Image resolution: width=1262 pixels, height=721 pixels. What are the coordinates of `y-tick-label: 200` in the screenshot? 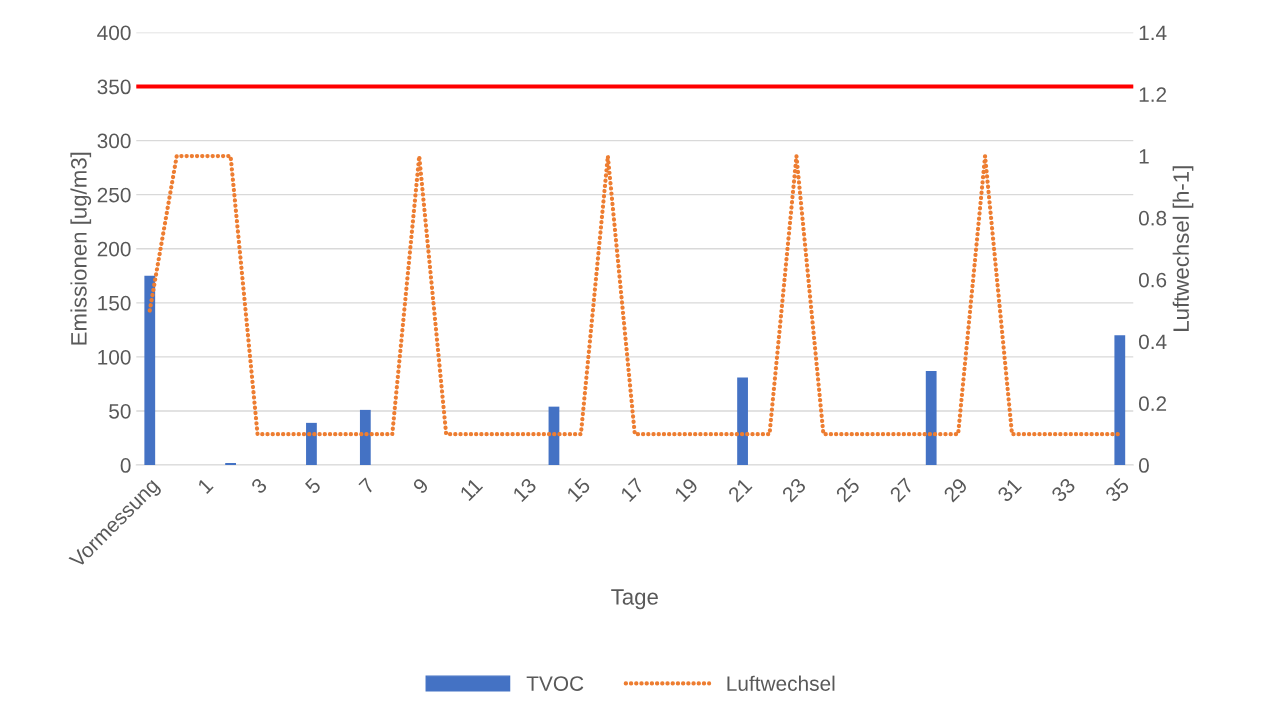 It's located at (114, 249).